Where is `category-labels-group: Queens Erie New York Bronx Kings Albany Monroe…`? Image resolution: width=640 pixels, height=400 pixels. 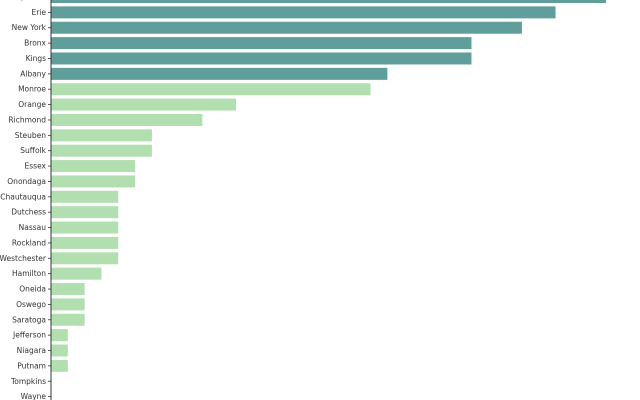 category-labels-group: Queens Erie New York Bronx Kings Albany Monroe… is located at coordinates (25, 200).